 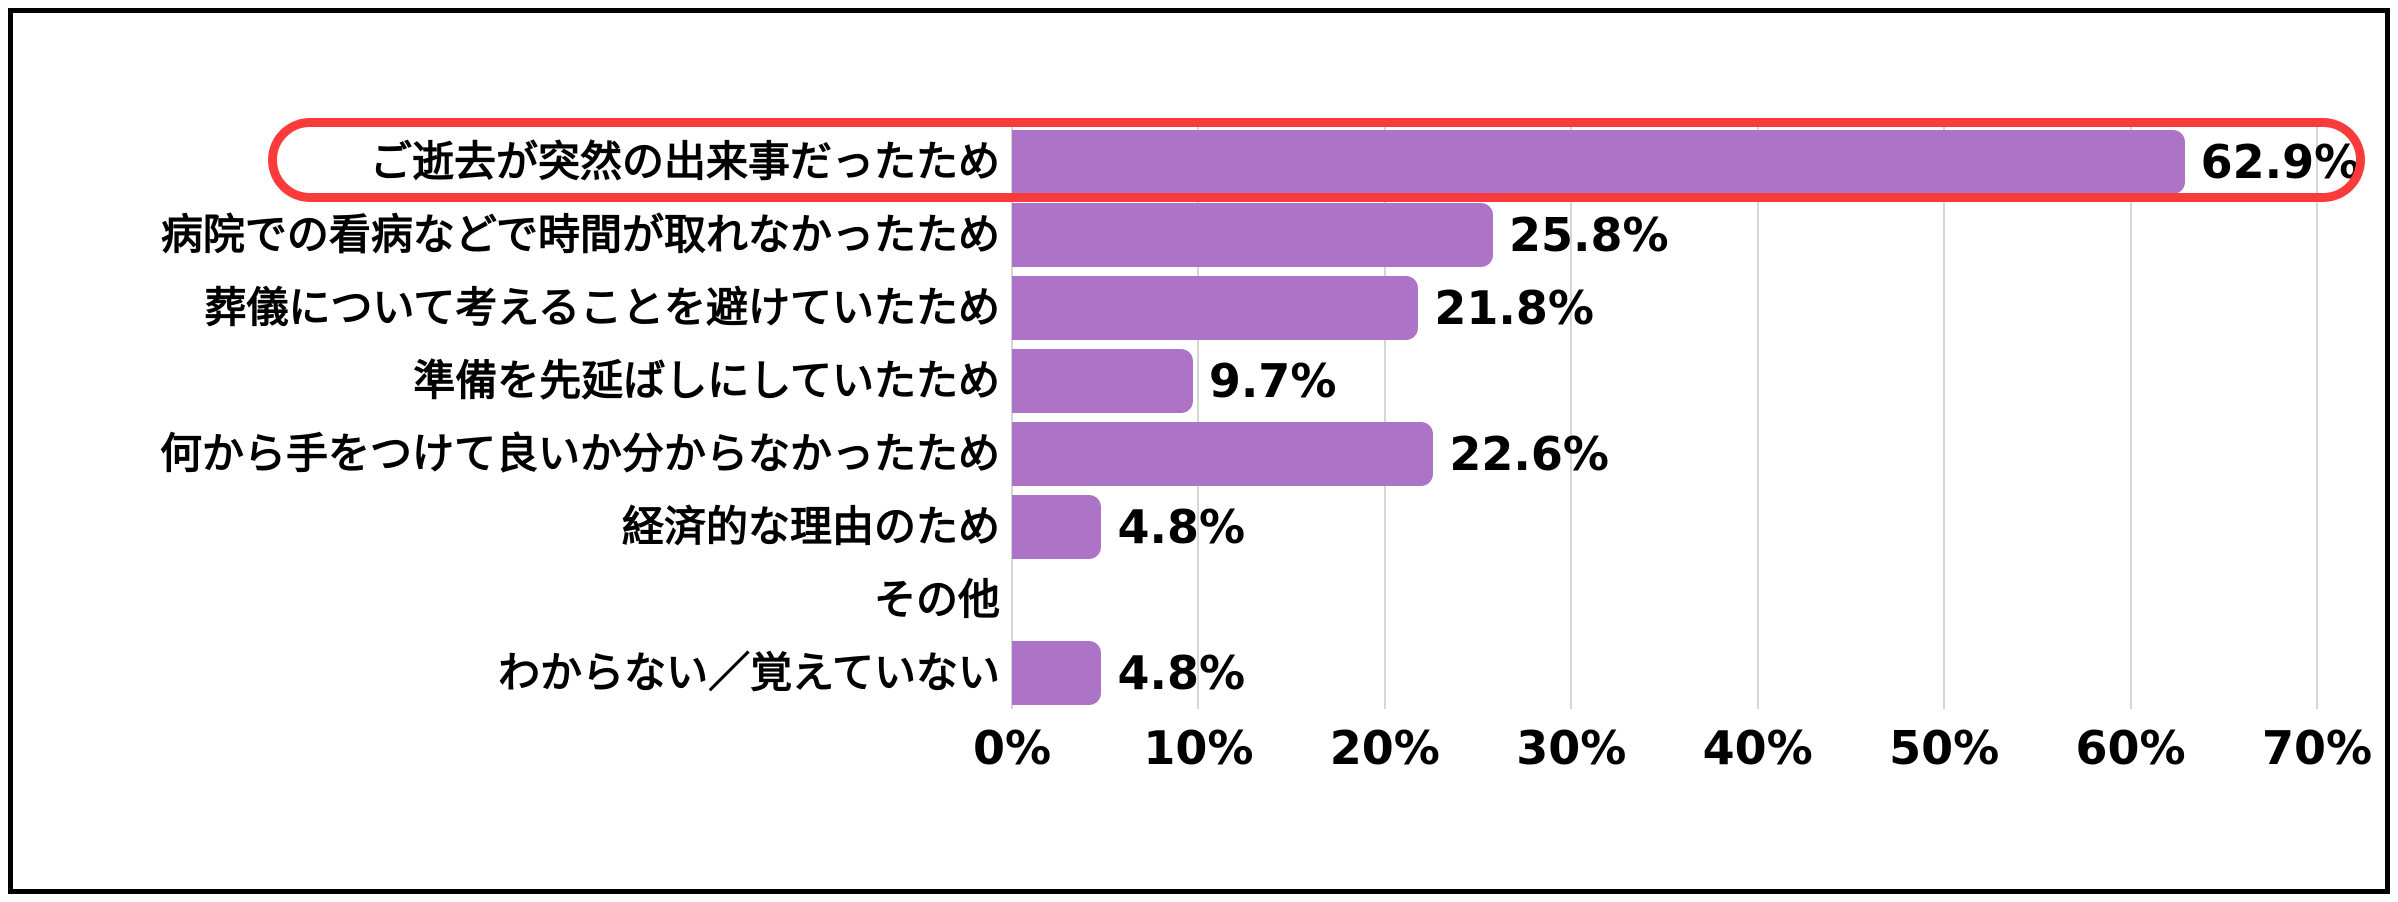 I want to click on bar-track: 9.7%, so click(x=1664, y=381).